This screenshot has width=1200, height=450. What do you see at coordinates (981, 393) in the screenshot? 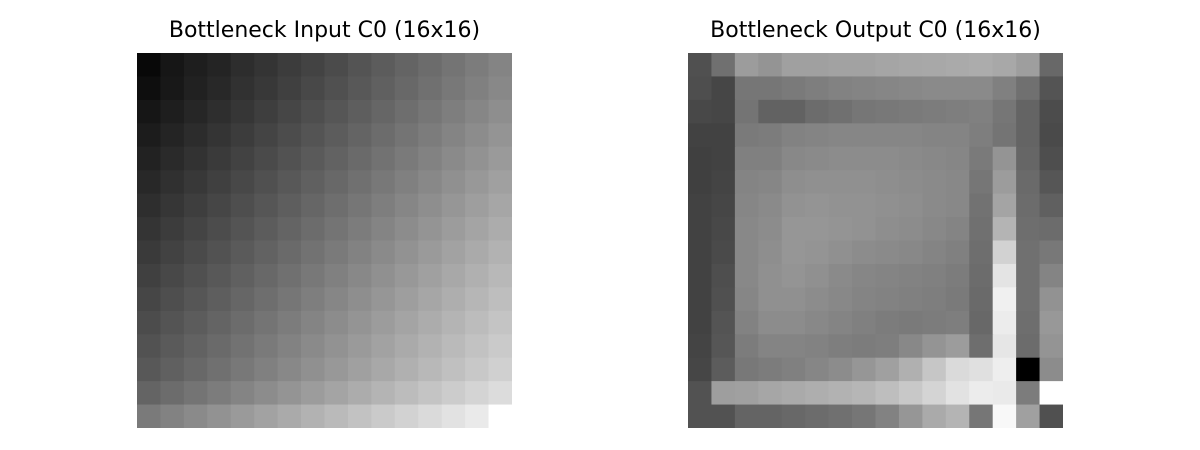
I see `heatmap-cell-r14-c12` at bounding box center [981, 393].